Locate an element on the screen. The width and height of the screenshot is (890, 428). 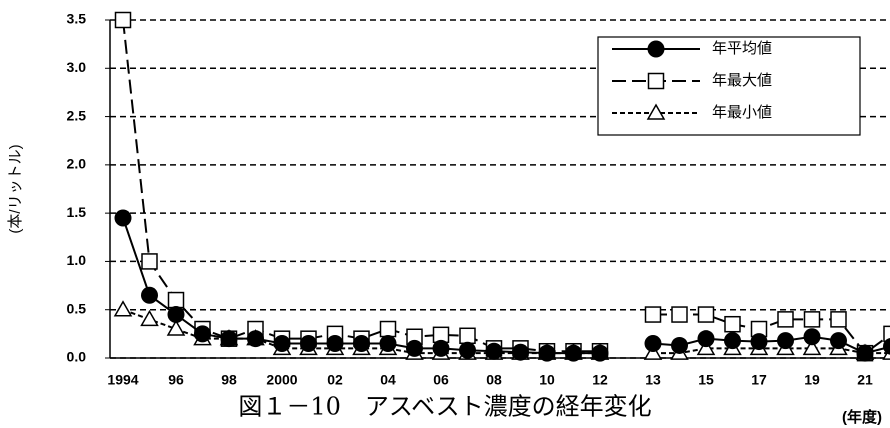
x-tick-label: 2000 is located at coordinates (281, 380).